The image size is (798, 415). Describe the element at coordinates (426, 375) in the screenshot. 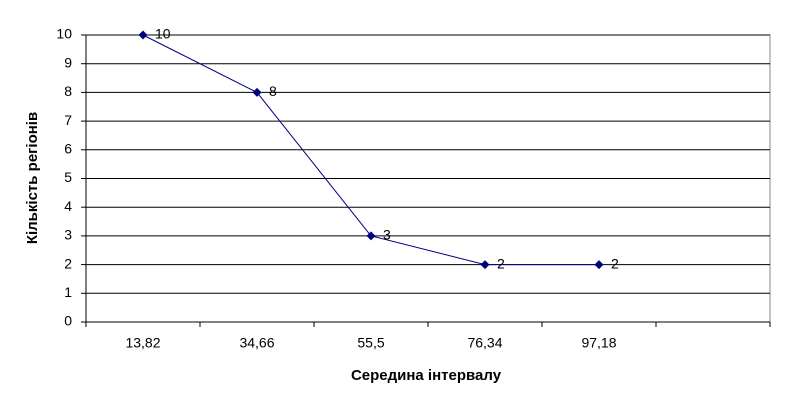

I see `x-axis-title: Середина інтервалу` at that location.